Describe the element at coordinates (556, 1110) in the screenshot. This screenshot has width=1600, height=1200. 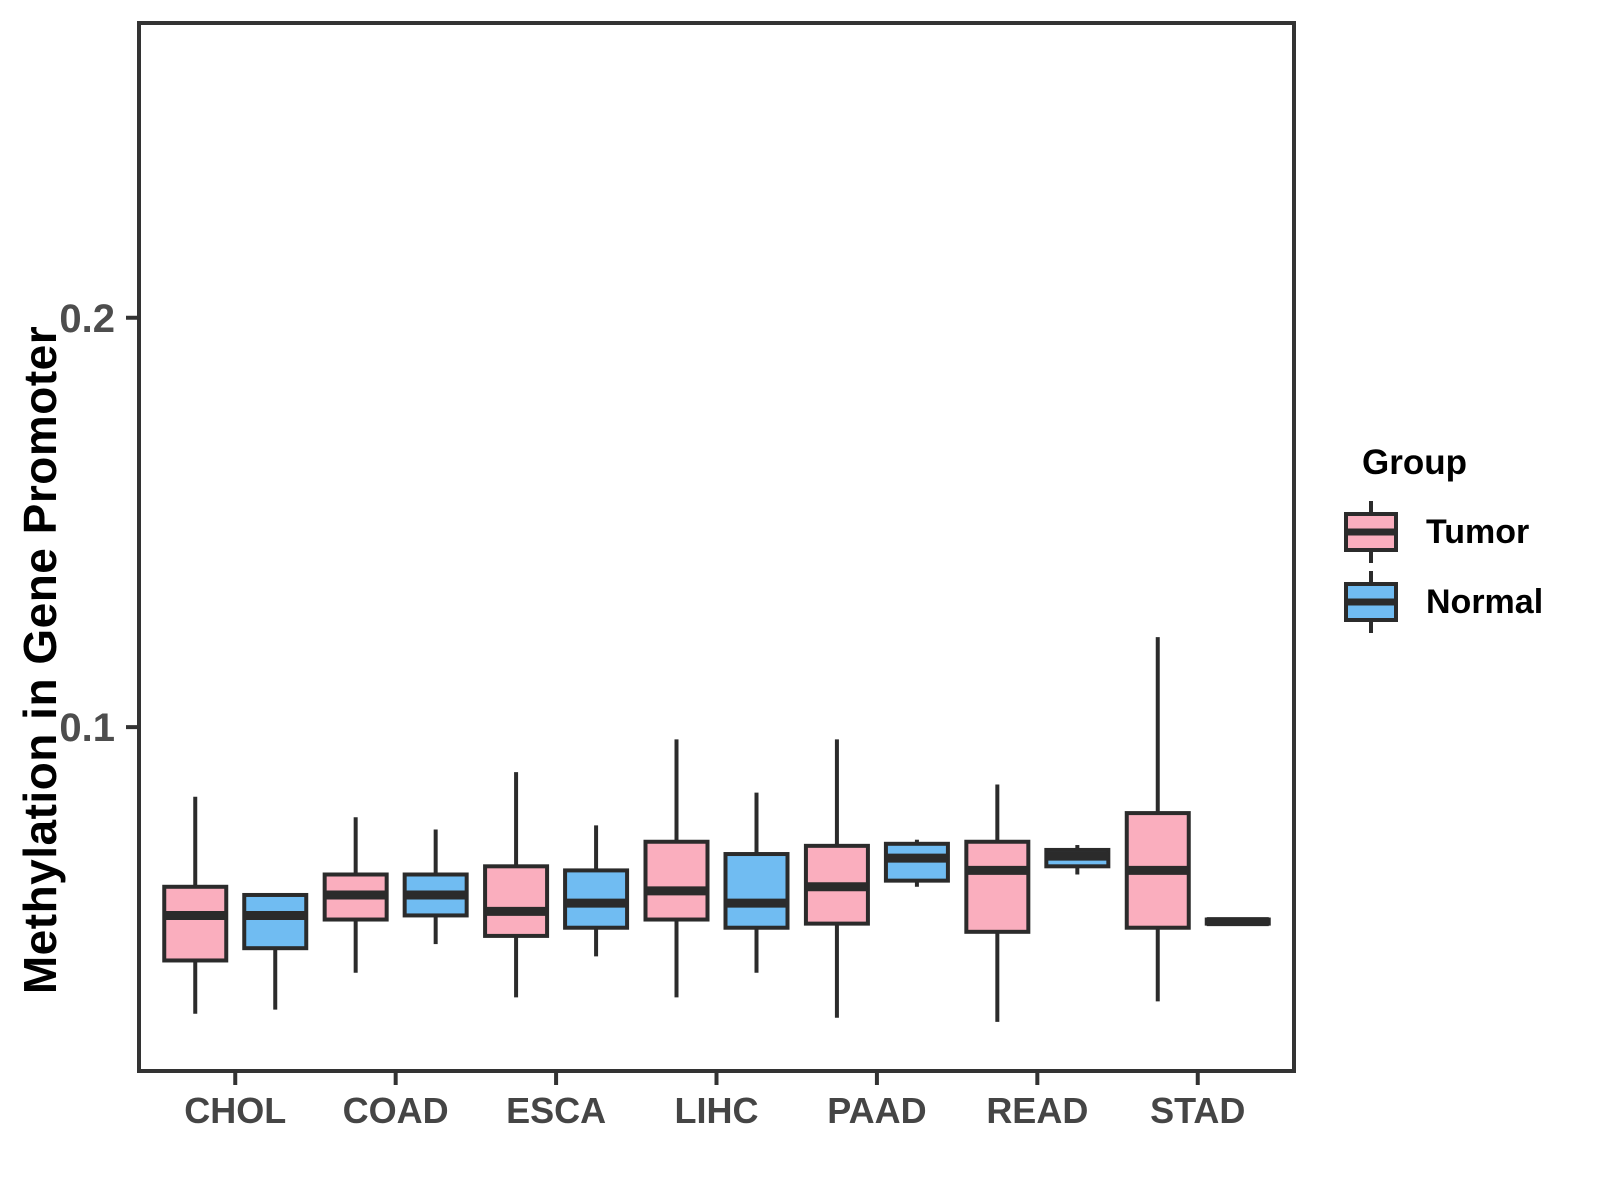
I see `x-tick-label-ESCA: ESCA` at that location.